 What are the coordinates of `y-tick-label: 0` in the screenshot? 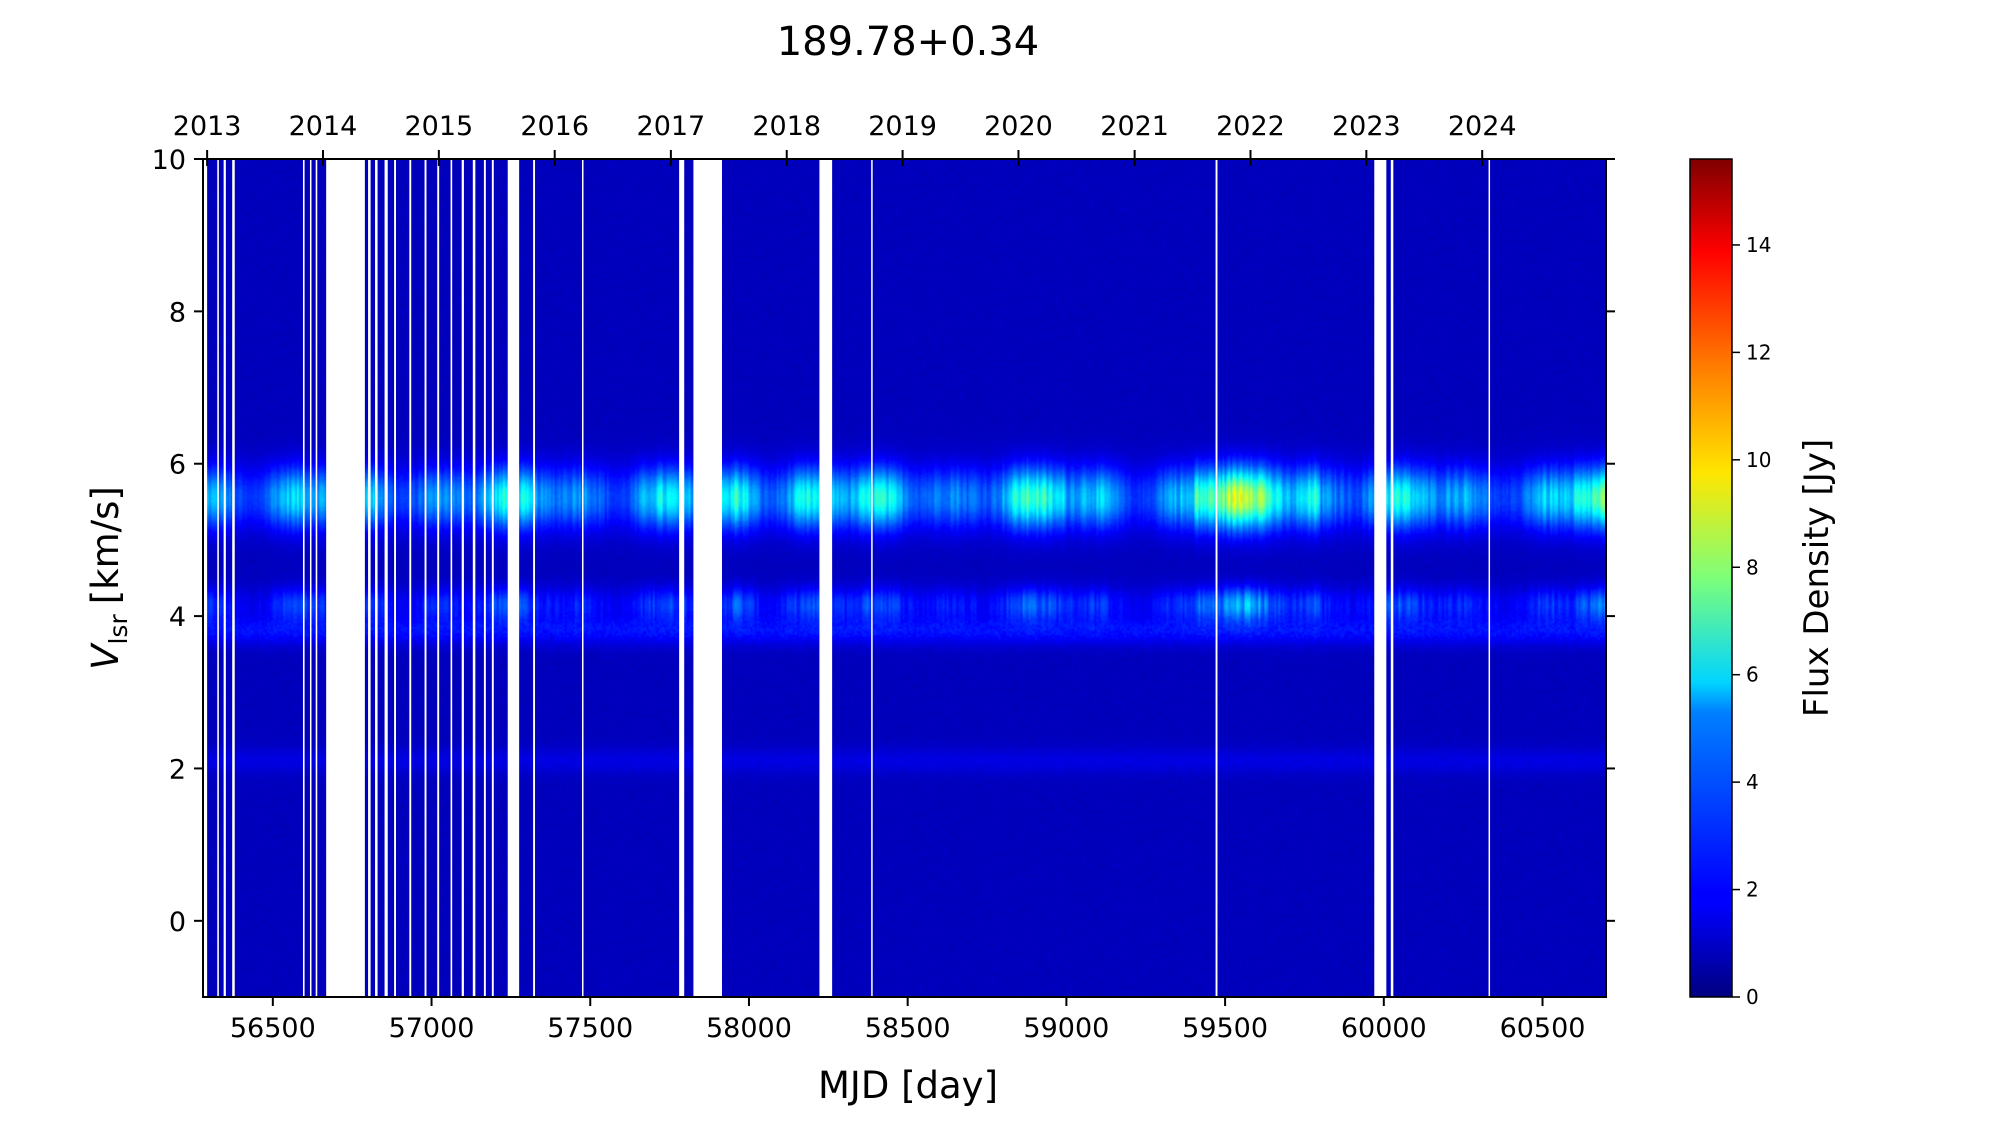 It's located at (177, 922).